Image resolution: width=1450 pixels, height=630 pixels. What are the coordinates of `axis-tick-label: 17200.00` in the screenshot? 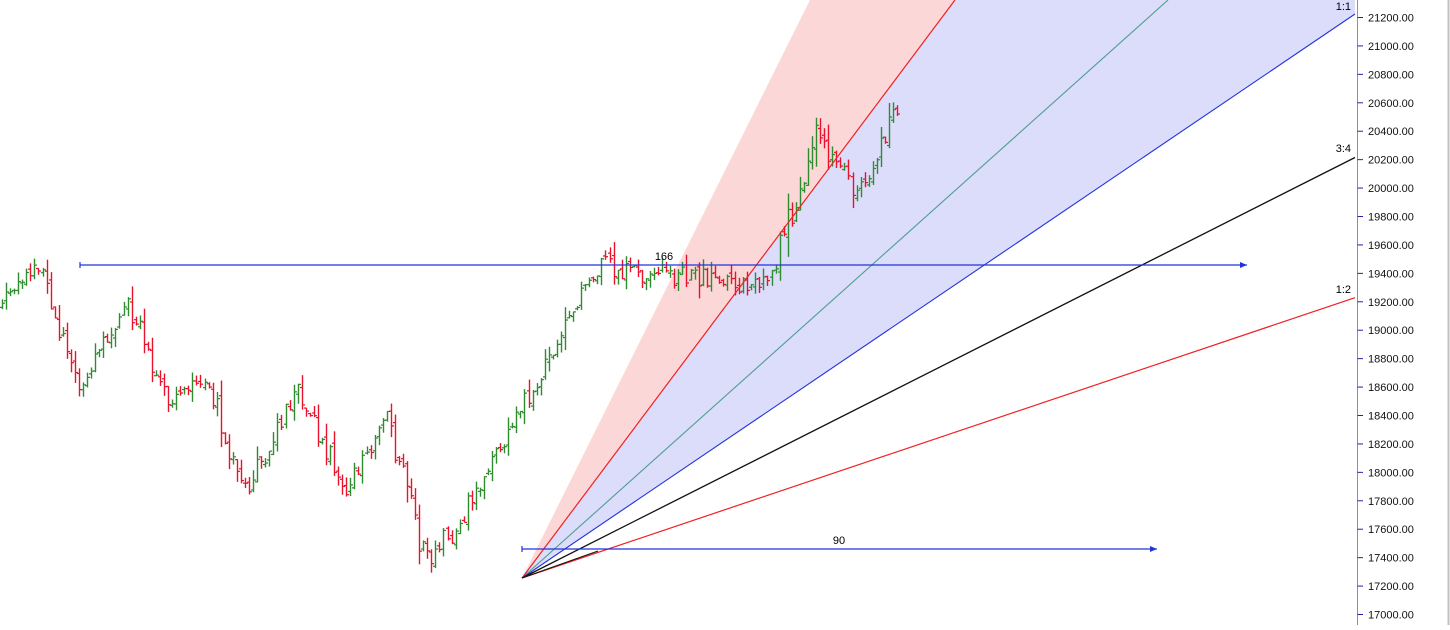 It's located at (1391, 587).